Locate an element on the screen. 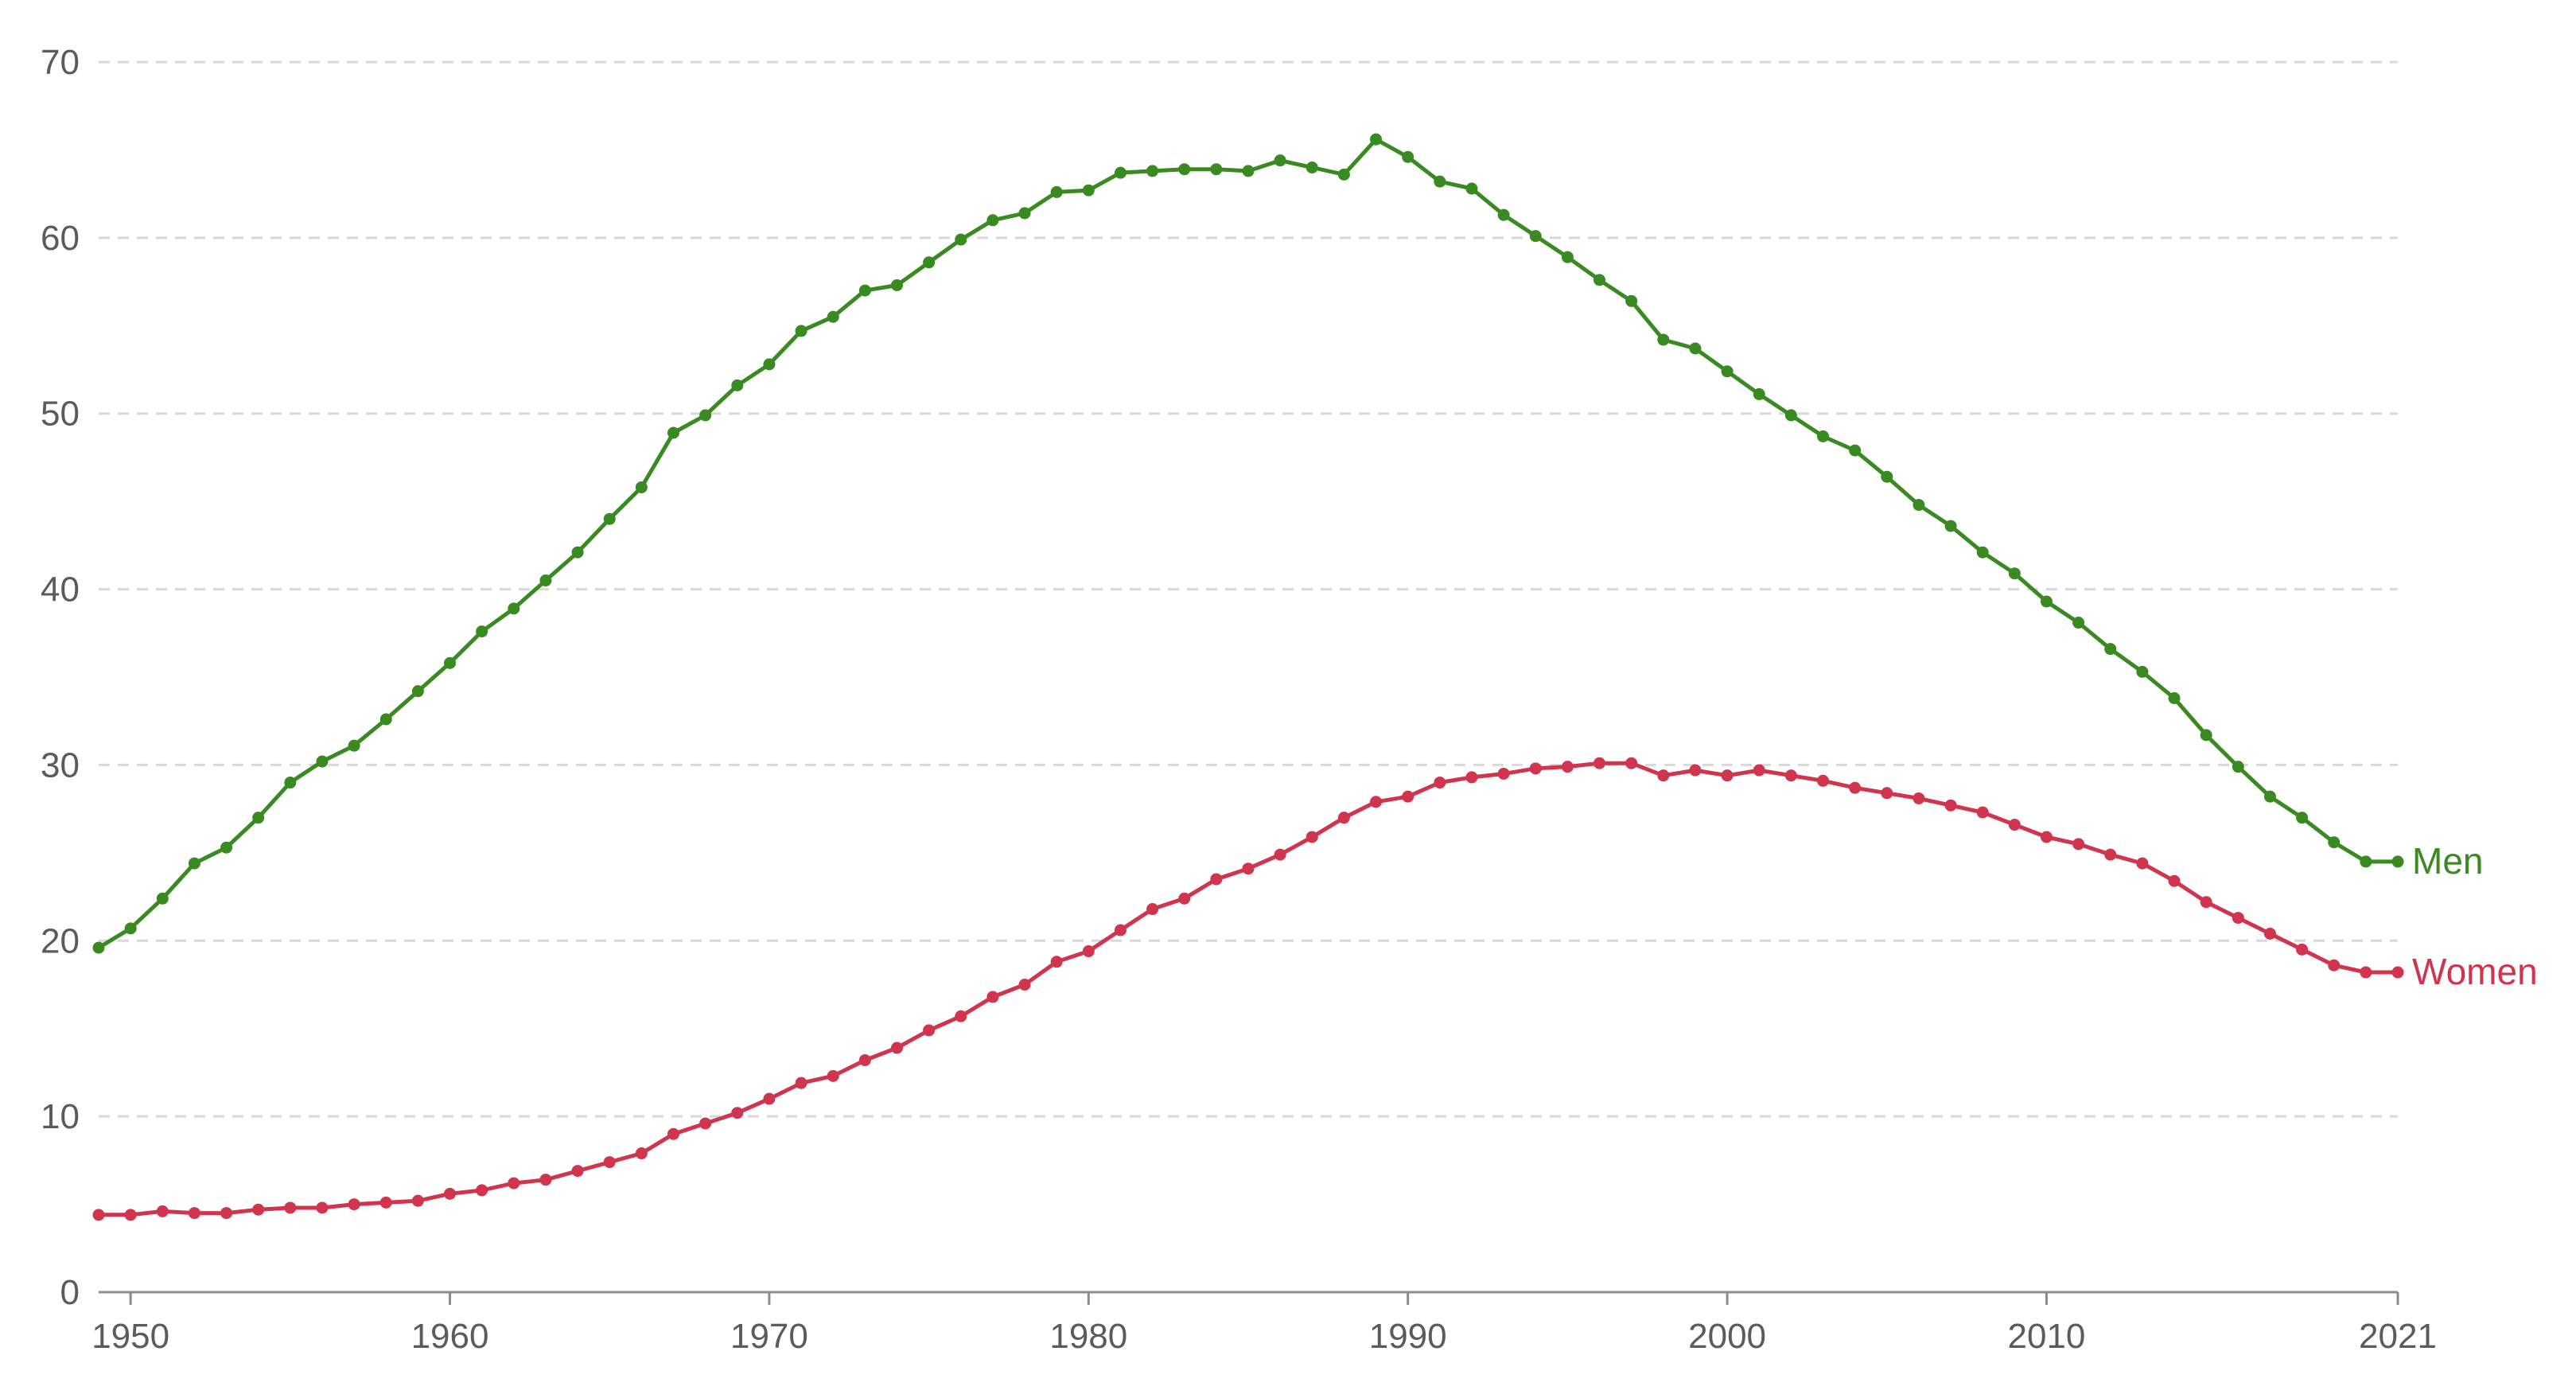 This screenshot has height=1394, width=2576. data-point-women-2012 is located at coordinates (2111, 854).